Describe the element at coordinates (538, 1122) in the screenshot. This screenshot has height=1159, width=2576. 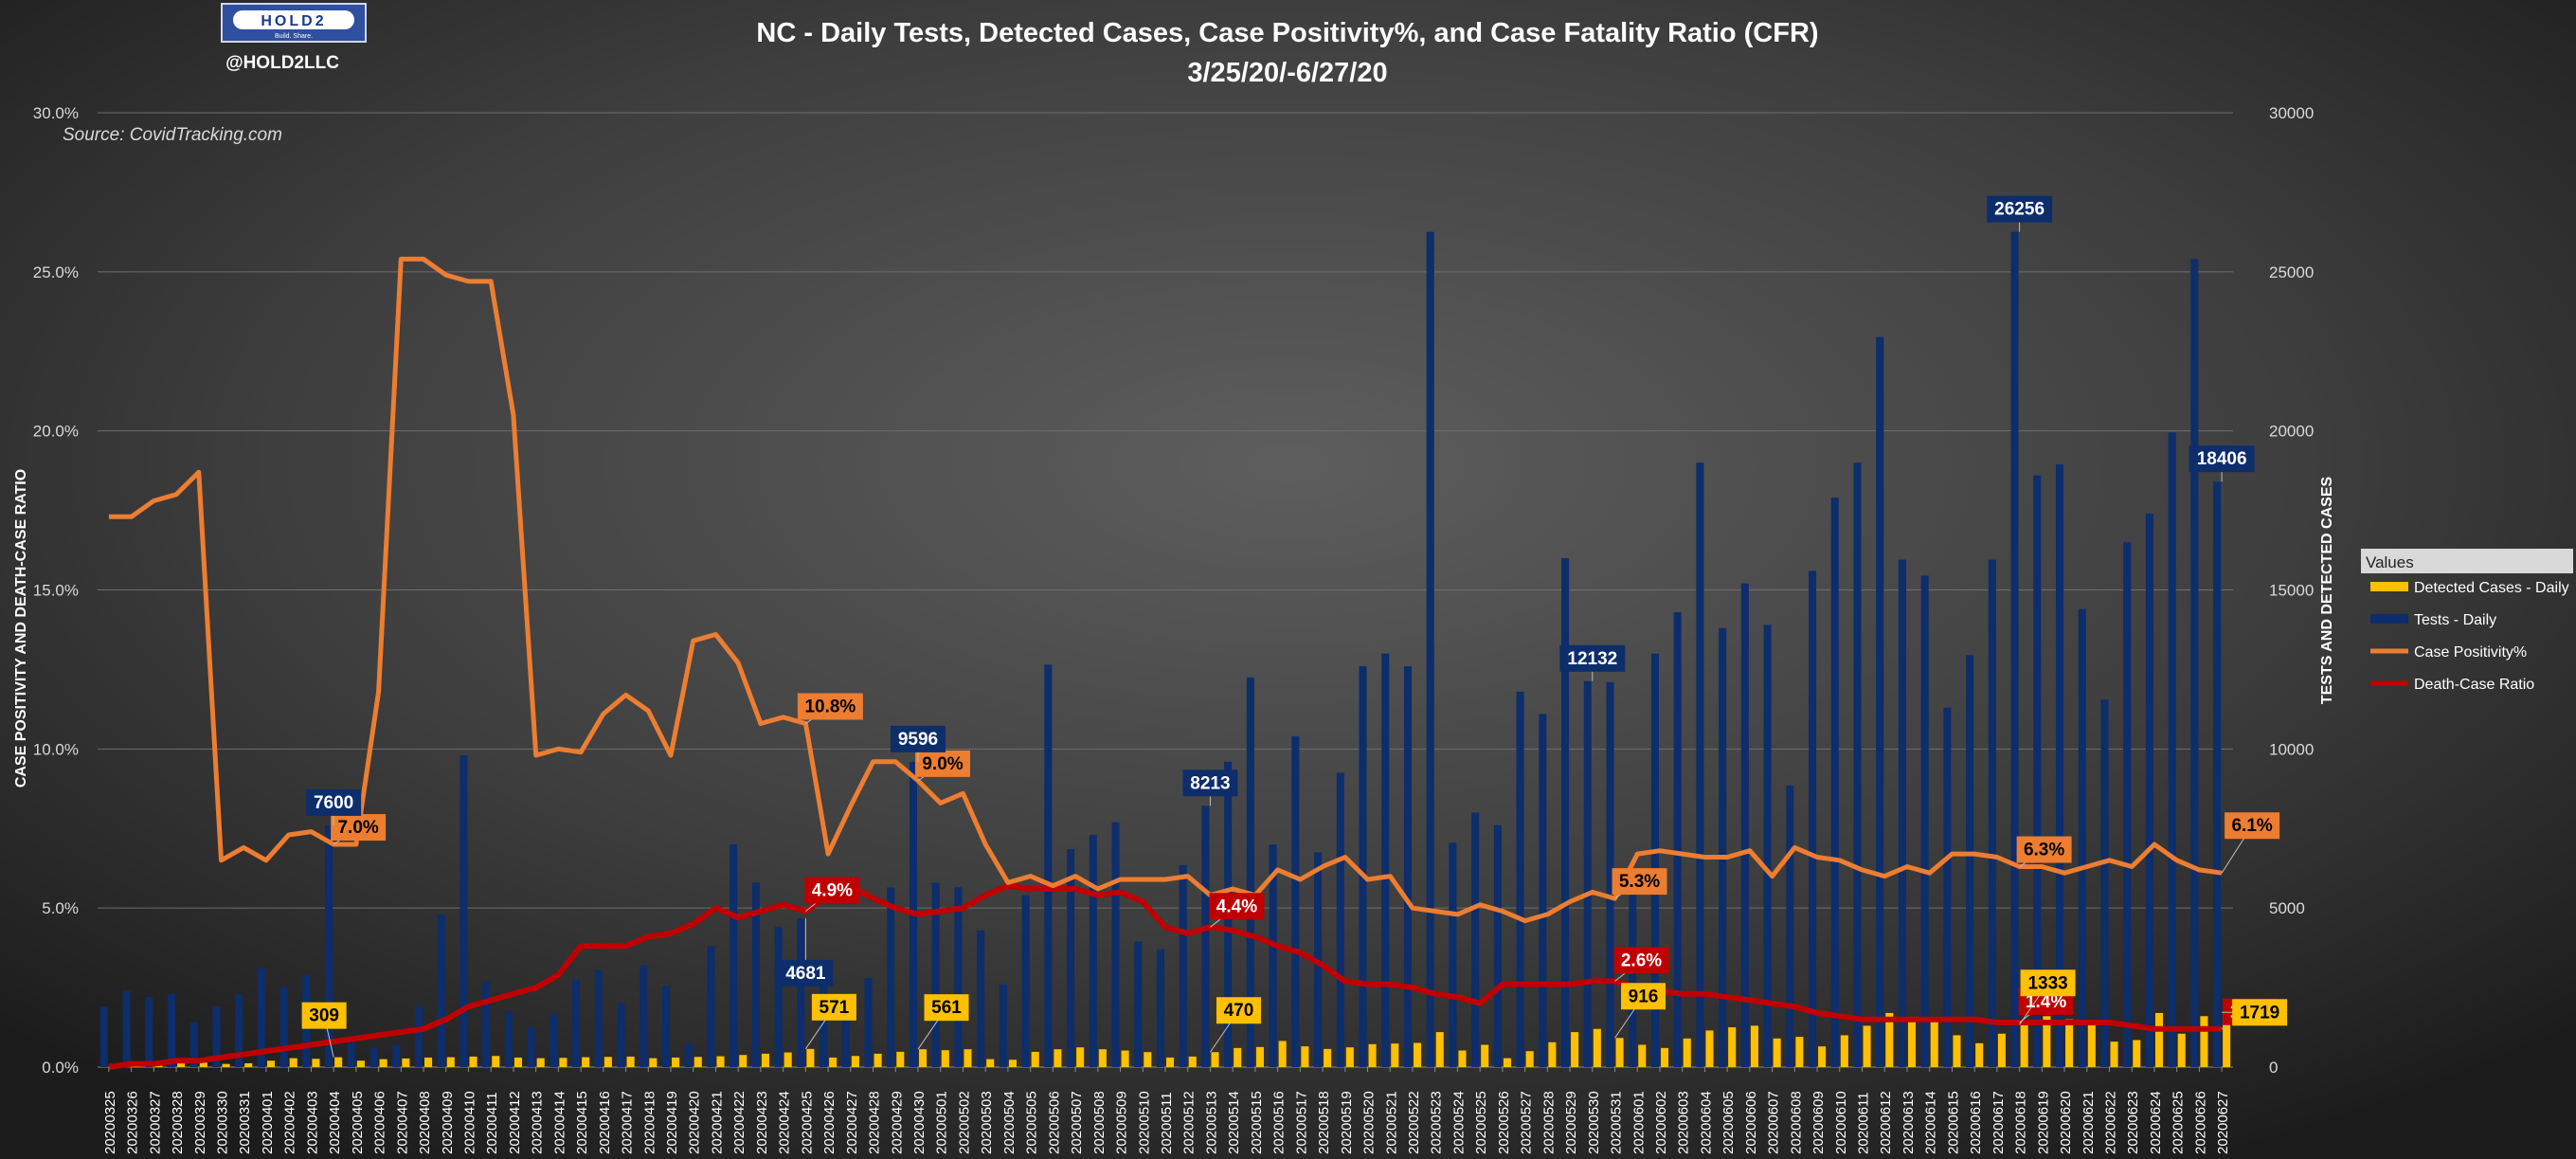
I see `x-tick-label: 20200413` at that location.